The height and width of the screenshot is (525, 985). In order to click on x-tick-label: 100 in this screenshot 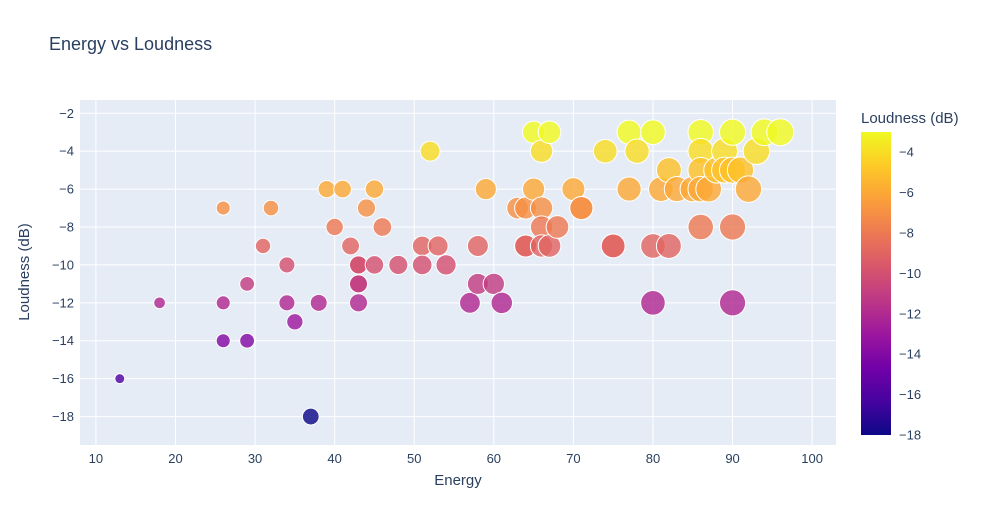, I will do `click(812, 458)`.